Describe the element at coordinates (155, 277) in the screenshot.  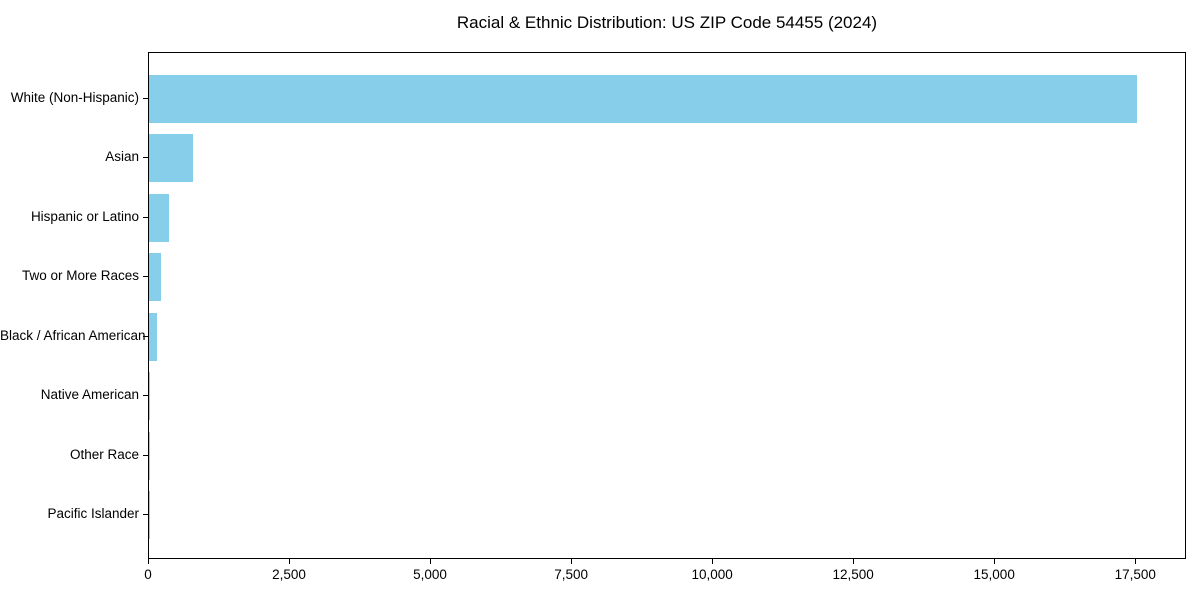
I see `bar-two-or-more-races` at that location.